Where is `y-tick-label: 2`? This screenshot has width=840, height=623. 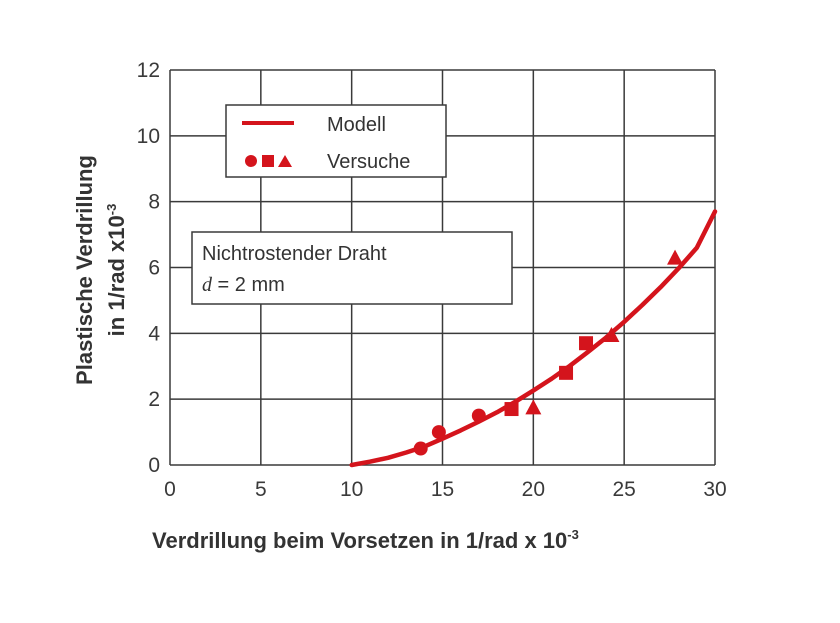 y-tick-label: 2 is located at coordinates (154, 399).